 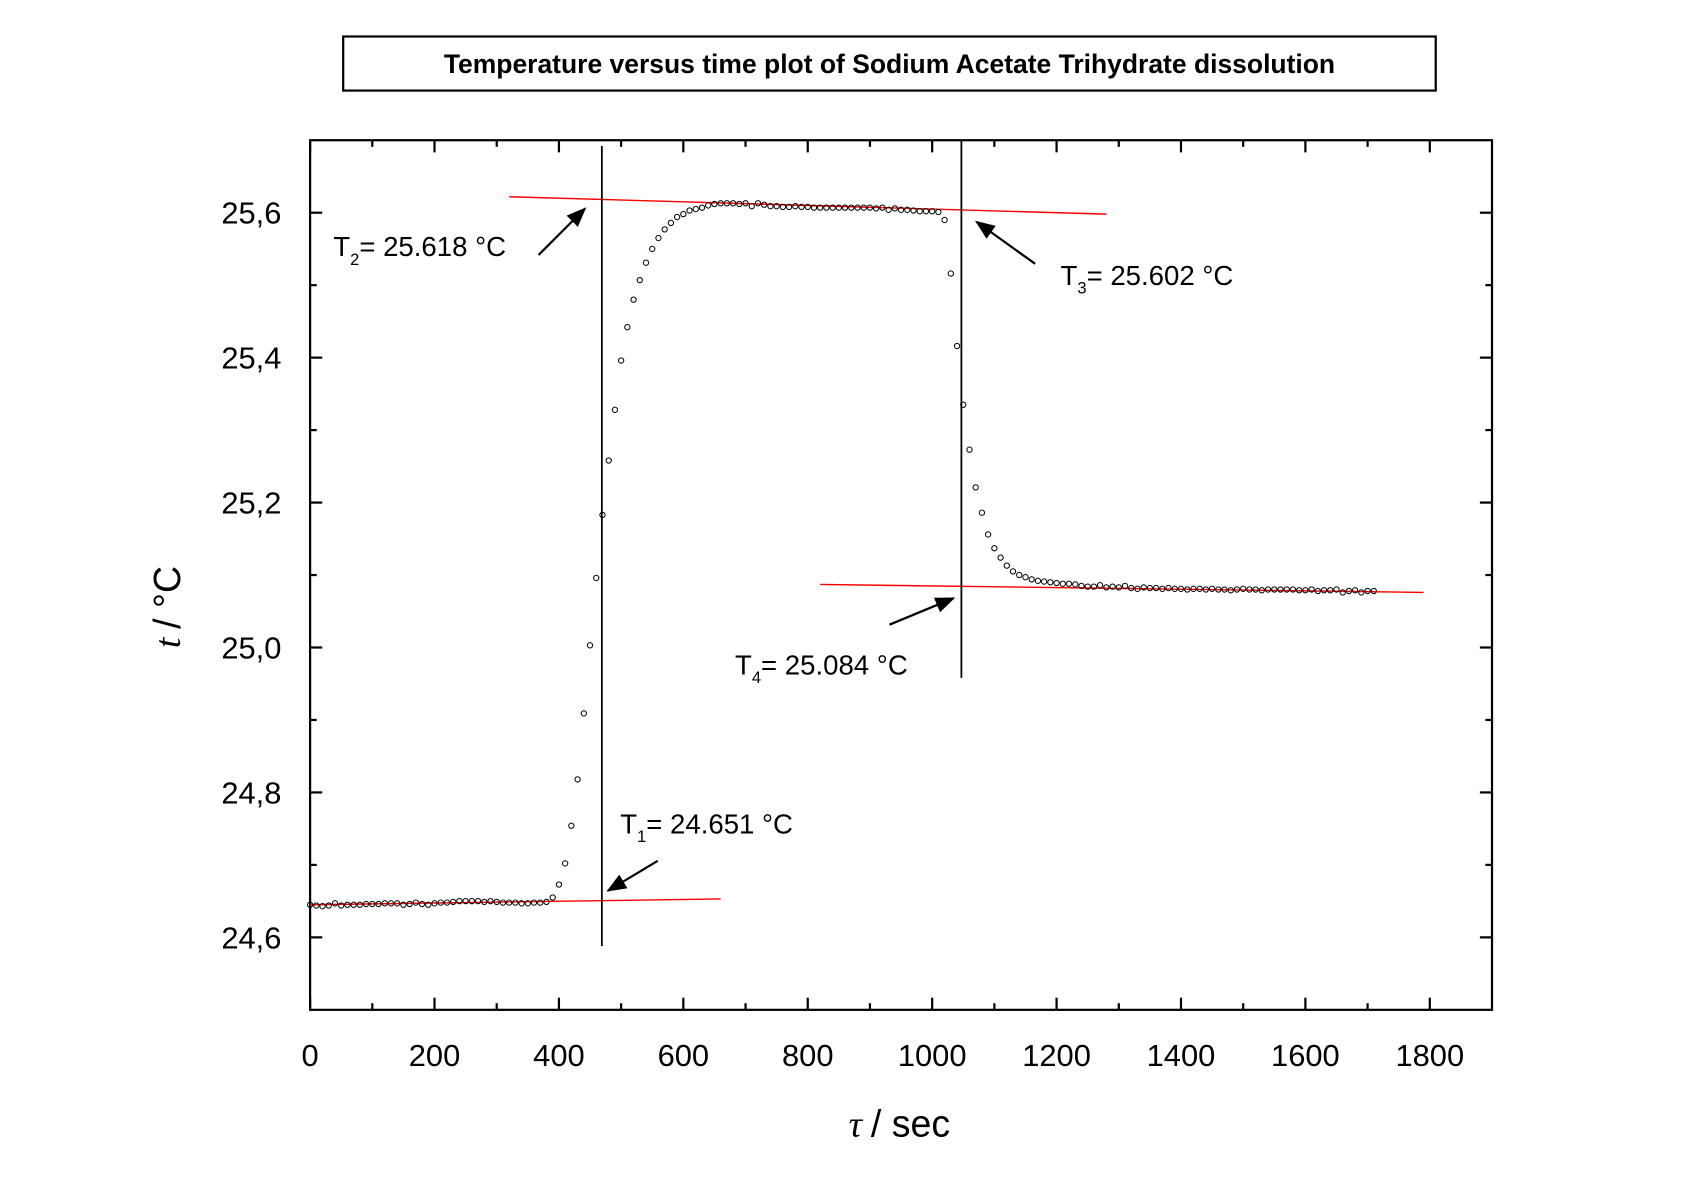 What do you see at coordinates (1160, 275) in the screenshot?
I see `annotation-text: = 25.602 °C` at bounding box center [1160, 275].